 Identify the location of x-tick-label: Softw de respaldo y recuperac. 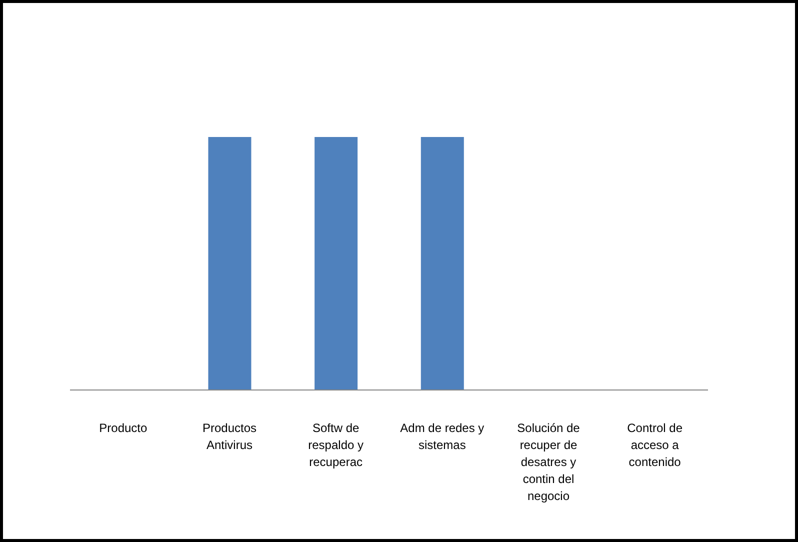
(336, 445).